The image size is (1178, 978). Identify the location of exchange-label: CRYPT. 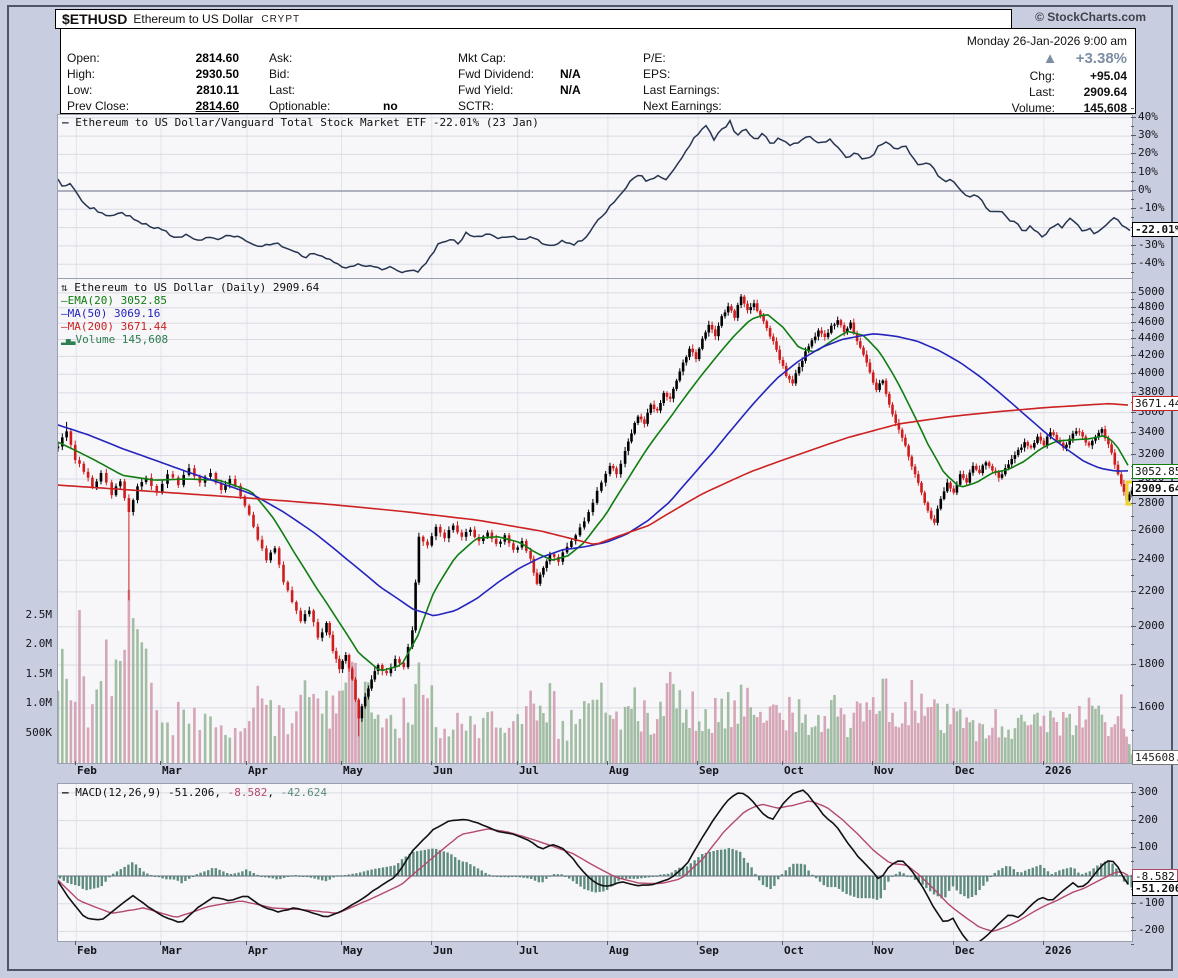
(281, 19).